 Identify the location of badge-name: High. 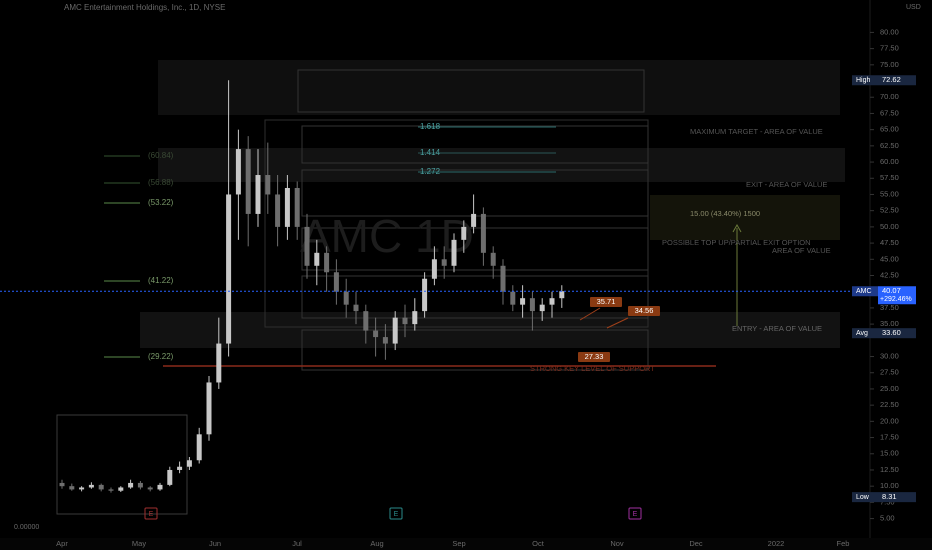
(863, 80).